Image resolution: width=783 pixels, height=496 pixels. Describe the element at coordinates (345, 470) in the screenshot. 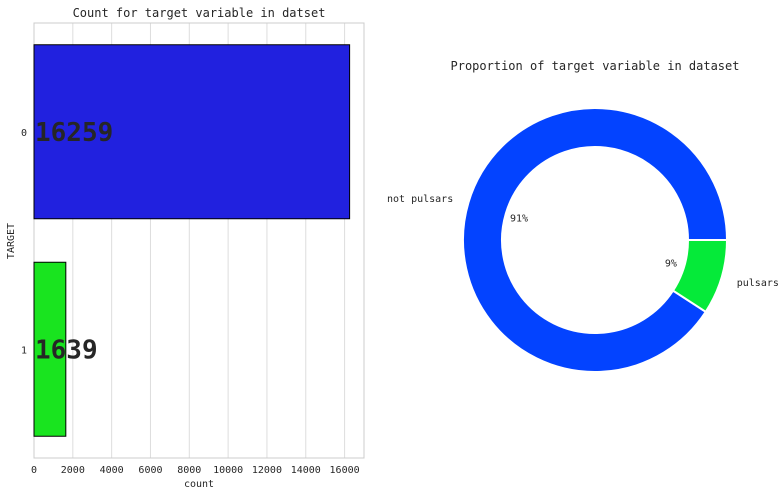

I see `x-tick-label: 16000` at that location.